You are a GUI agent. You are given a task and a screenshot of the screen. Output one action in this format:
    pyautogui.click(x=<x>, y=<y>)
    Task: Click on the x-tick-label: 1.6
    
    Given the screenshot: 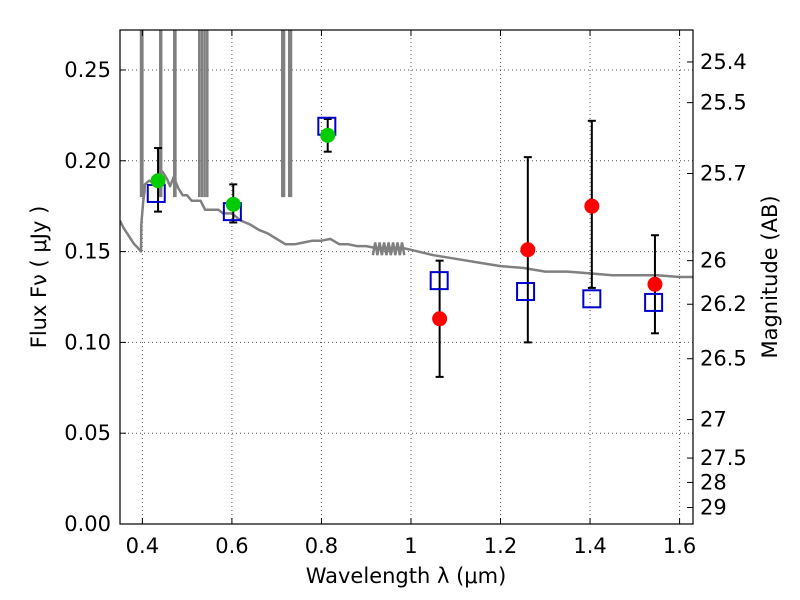 What is the action you would take?
    pyautogui.click(x=679, y=546)
    